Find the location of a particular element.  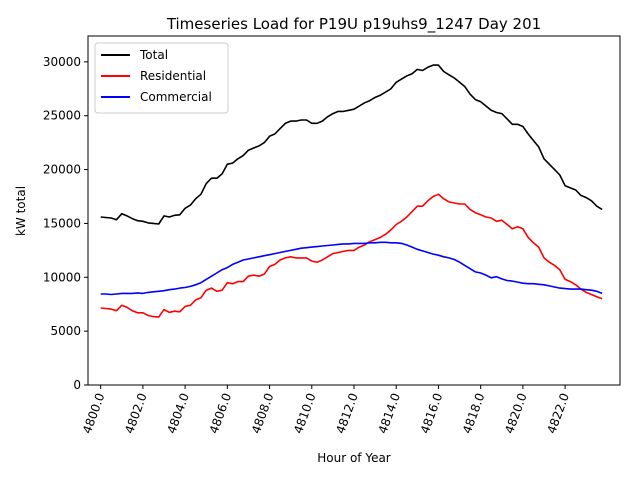

y-axis: 0 5000 10000 15000 20000 25000 30000 is located at coordinates (65, 223).